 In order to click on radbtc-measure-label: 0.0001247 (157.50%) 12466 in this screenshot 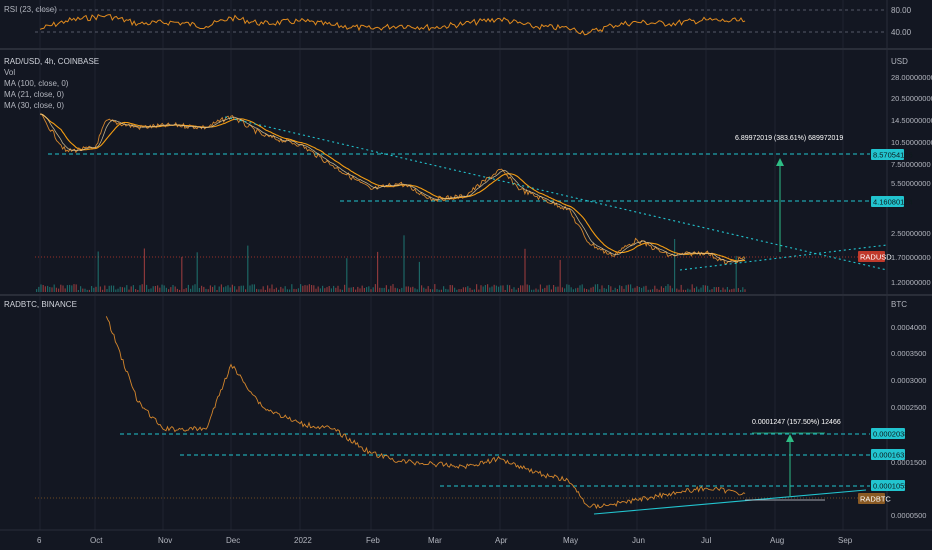, I will do `click(796, 422)`.